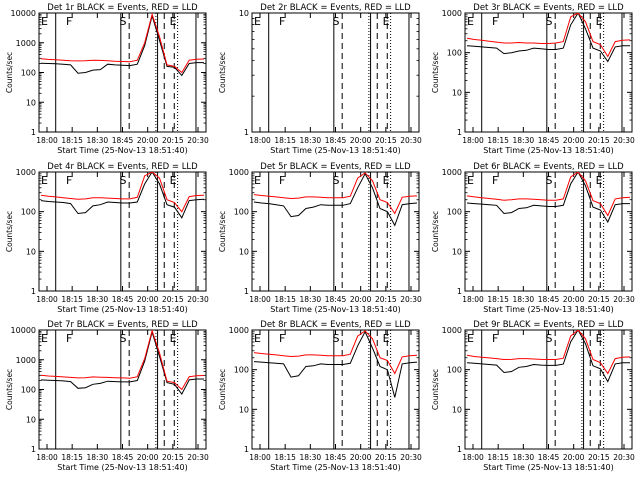 Image resolution: width=640 pixels, height=480 pixels. What do you see at coordinates (335, 167) in the screenshot?
I see `panel-title: Det 5r BLACK = Events, RED = LLD` at bounding box center [335, 167].